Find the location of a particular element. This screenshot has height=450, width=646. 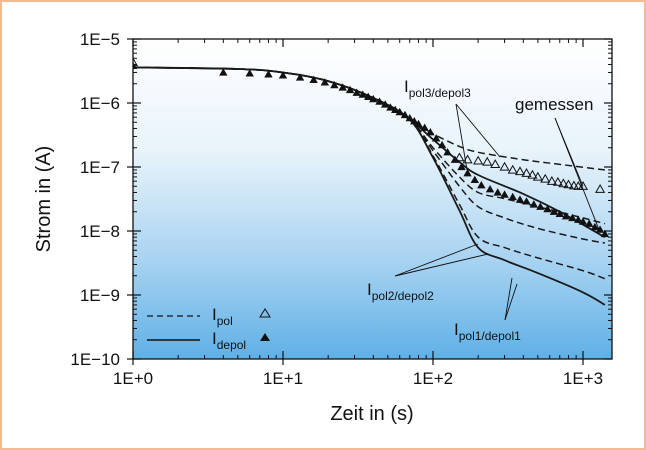

x-tick-label-1e2: 1E+2 is located at coordinates (433, 378).